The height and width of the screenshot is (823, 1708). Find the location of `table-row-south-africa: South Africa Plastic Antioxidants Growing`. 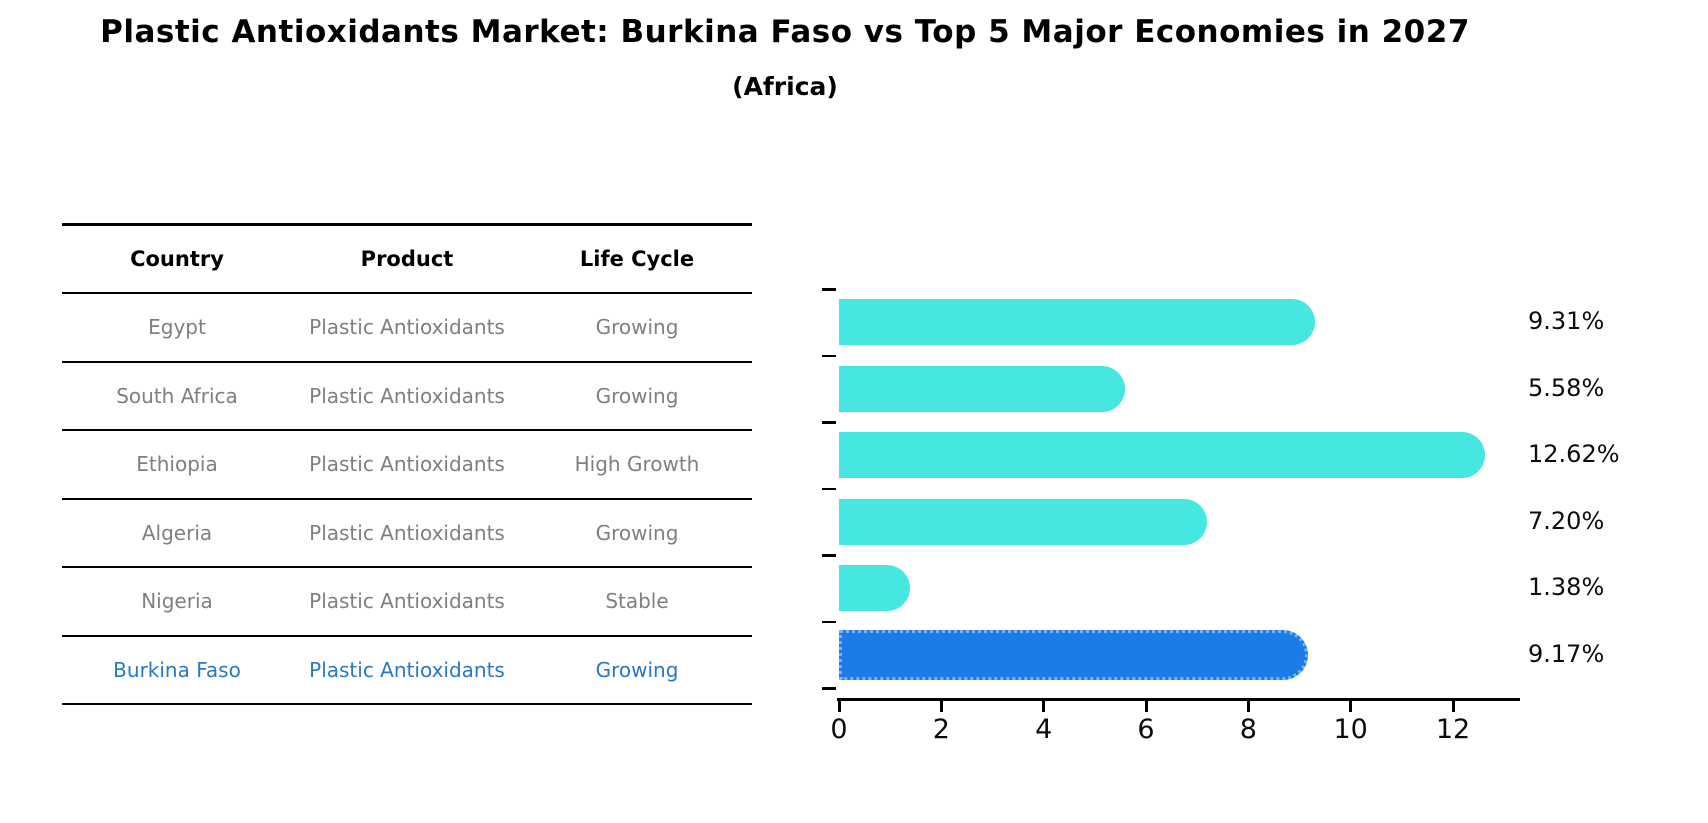

table-row-south-africa: South Africa Plastic Antioxidants Growing is located at coordinates (407, 397).